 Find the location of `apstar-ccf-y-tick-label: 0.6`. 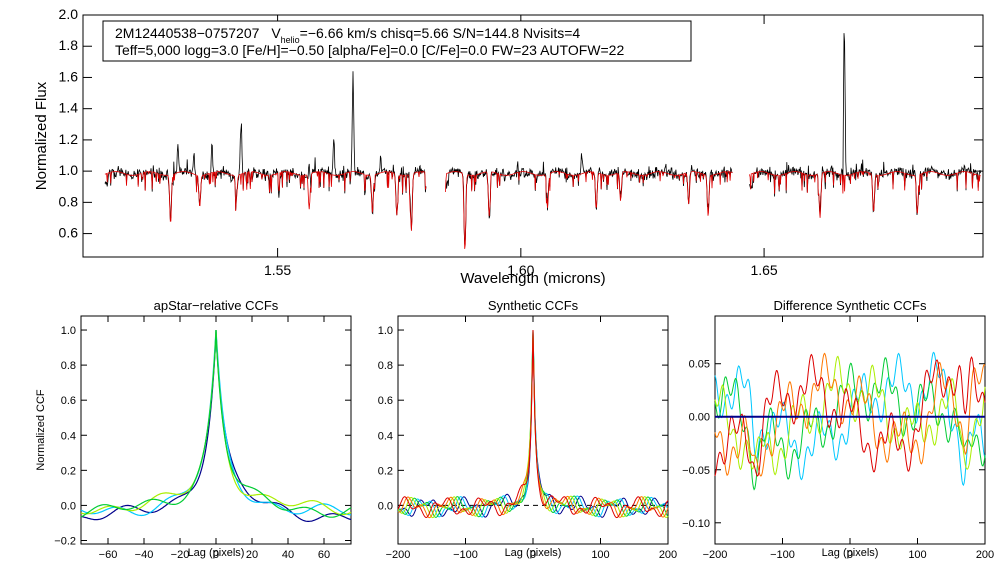

apstar-ccf-y-tick-label: 0.6 is located at coordinates (68, 401).